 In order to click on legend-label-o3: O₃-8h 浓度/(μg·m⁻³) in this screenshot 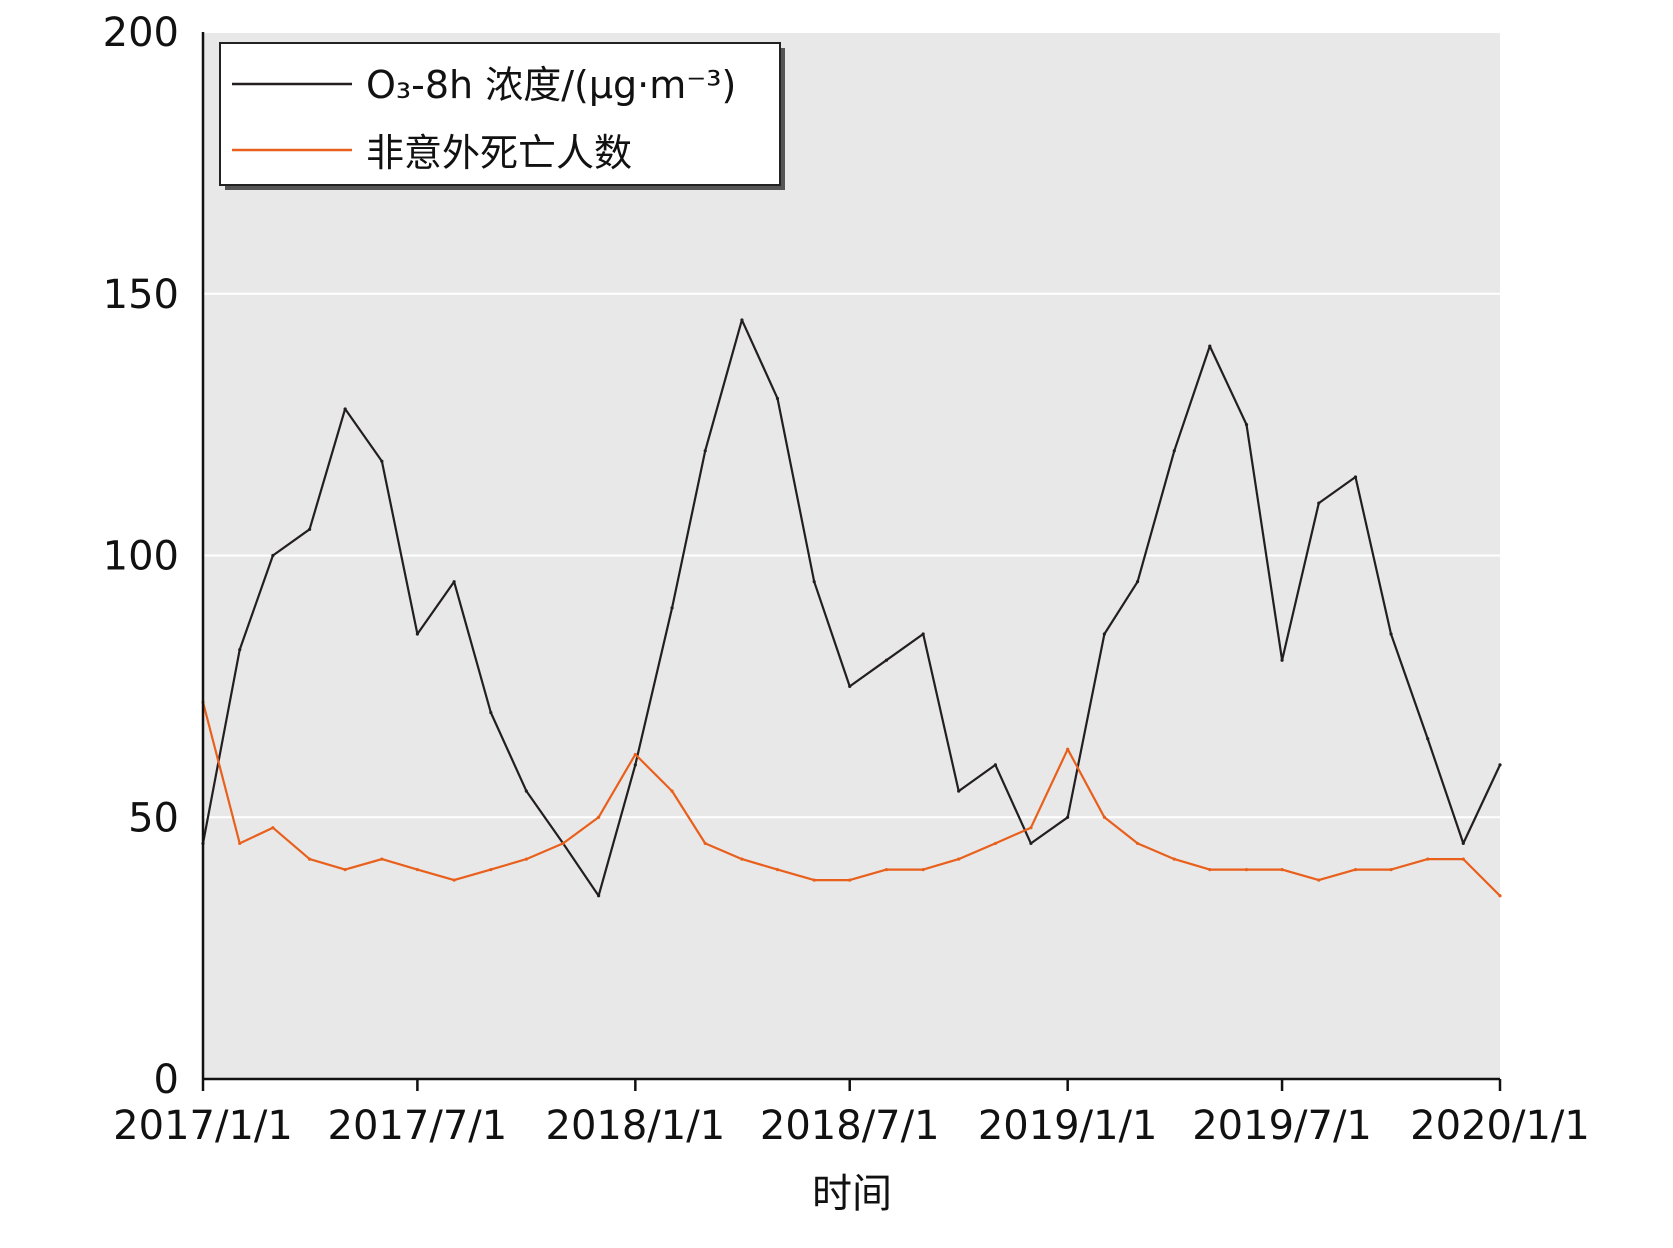, I will do `click(551, 85)`.